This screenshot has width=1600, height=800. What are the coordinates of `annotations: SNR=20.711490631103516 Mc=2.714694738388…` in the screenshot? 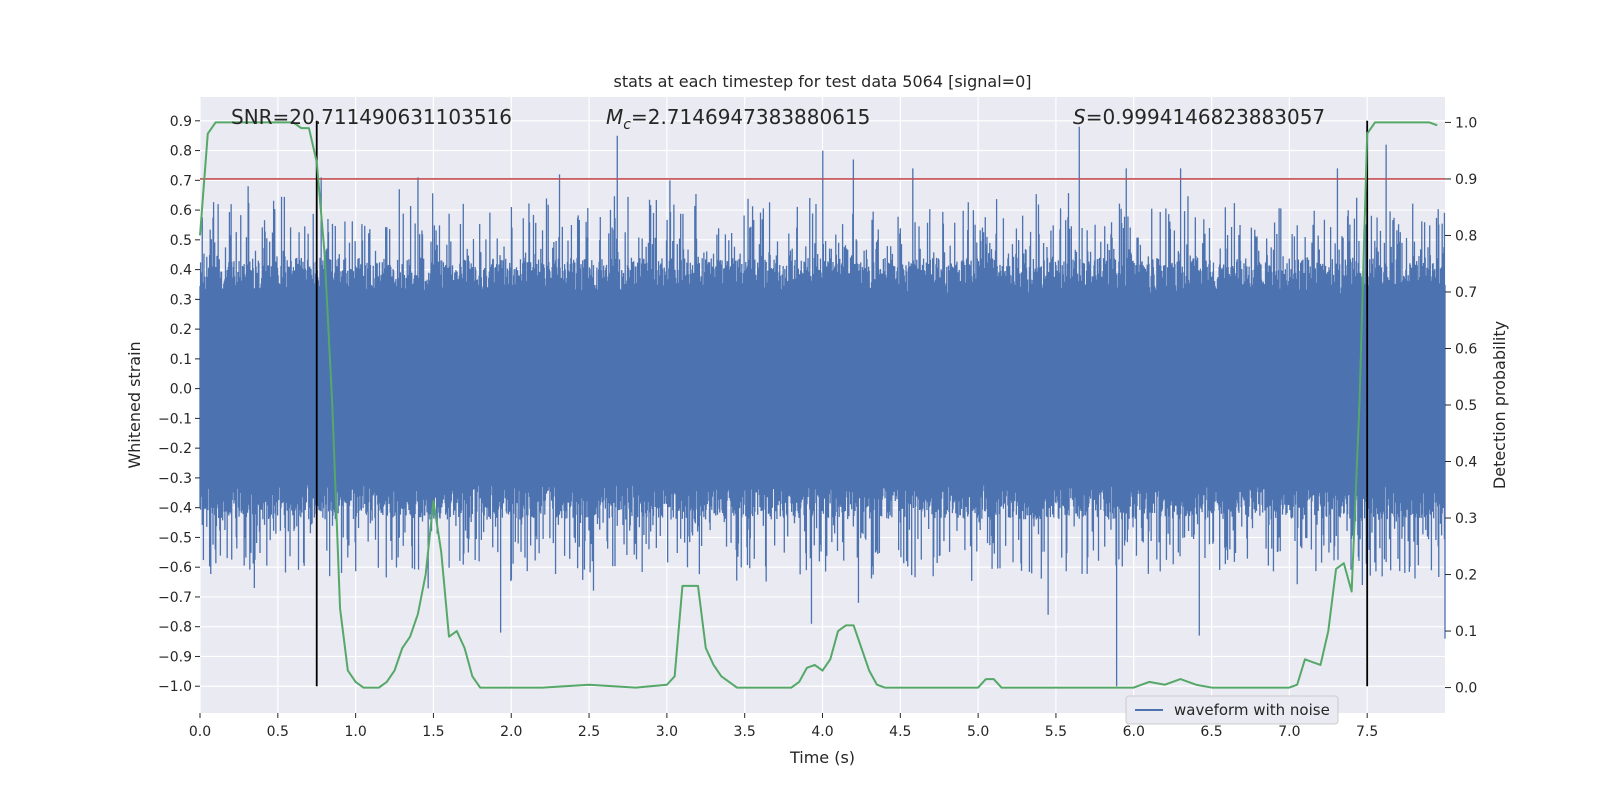 It's located at (778, 119).